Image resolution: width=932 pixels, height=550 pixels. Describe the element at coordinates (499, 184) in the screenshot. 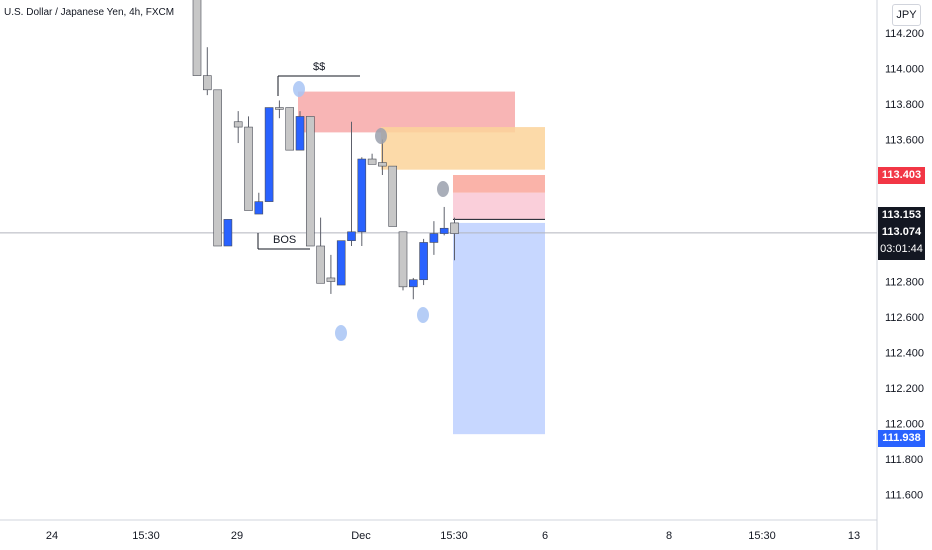

I see `stop-zone-dark` at that location.